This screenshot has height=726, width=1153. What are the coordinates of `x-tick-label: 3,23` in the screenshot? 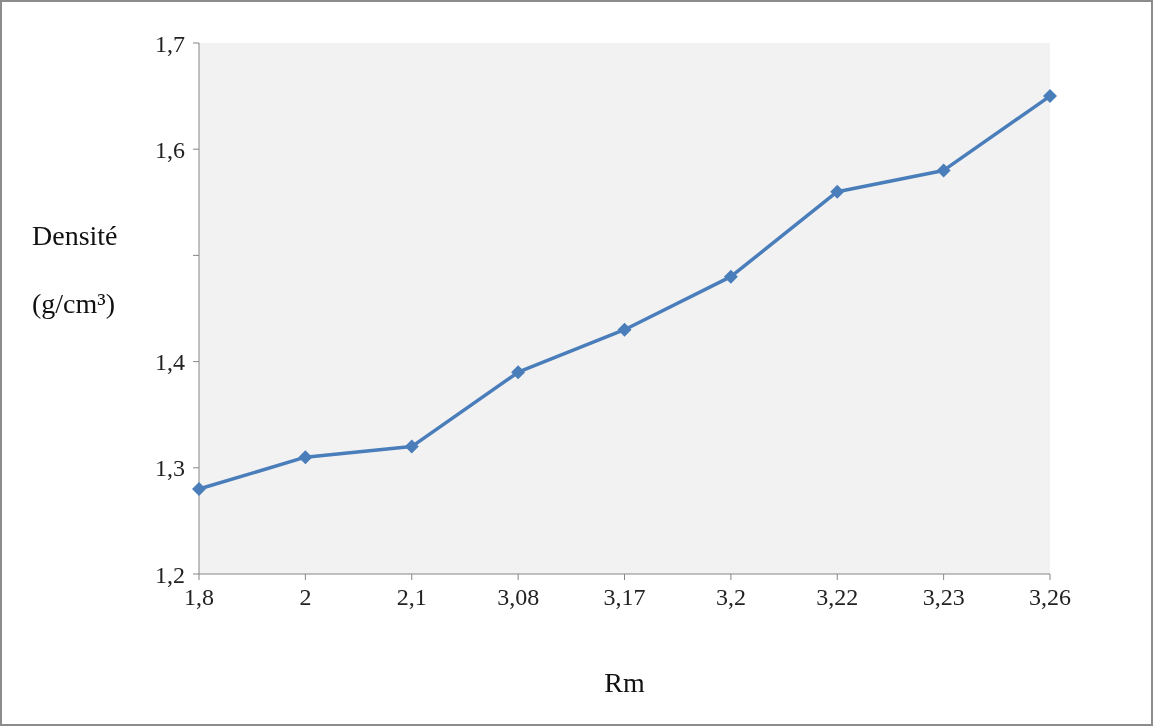 It's located at (943, 597).